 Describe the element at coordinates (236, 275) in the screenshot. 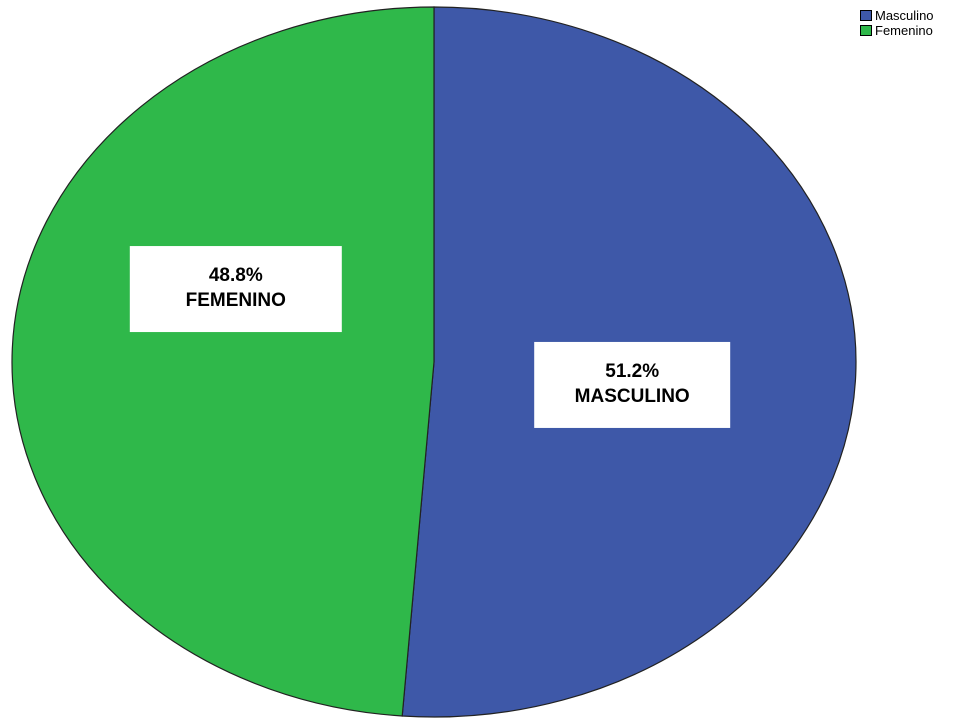

I see `data-label-value: 48.8%` at that location.